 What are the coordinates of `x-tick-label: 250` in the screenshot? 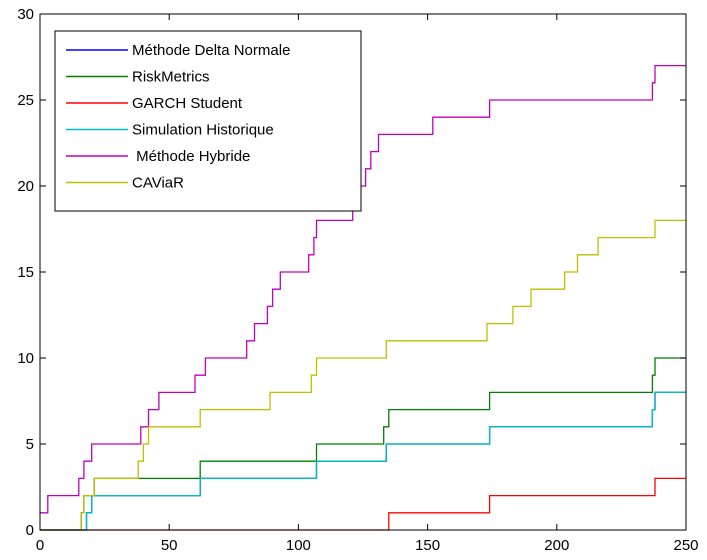 It's located at (685, 545).